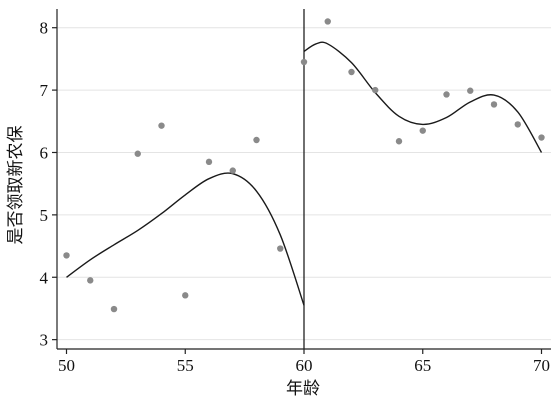  I want to click on x-axis-title: 年龄, so click(303, 389).